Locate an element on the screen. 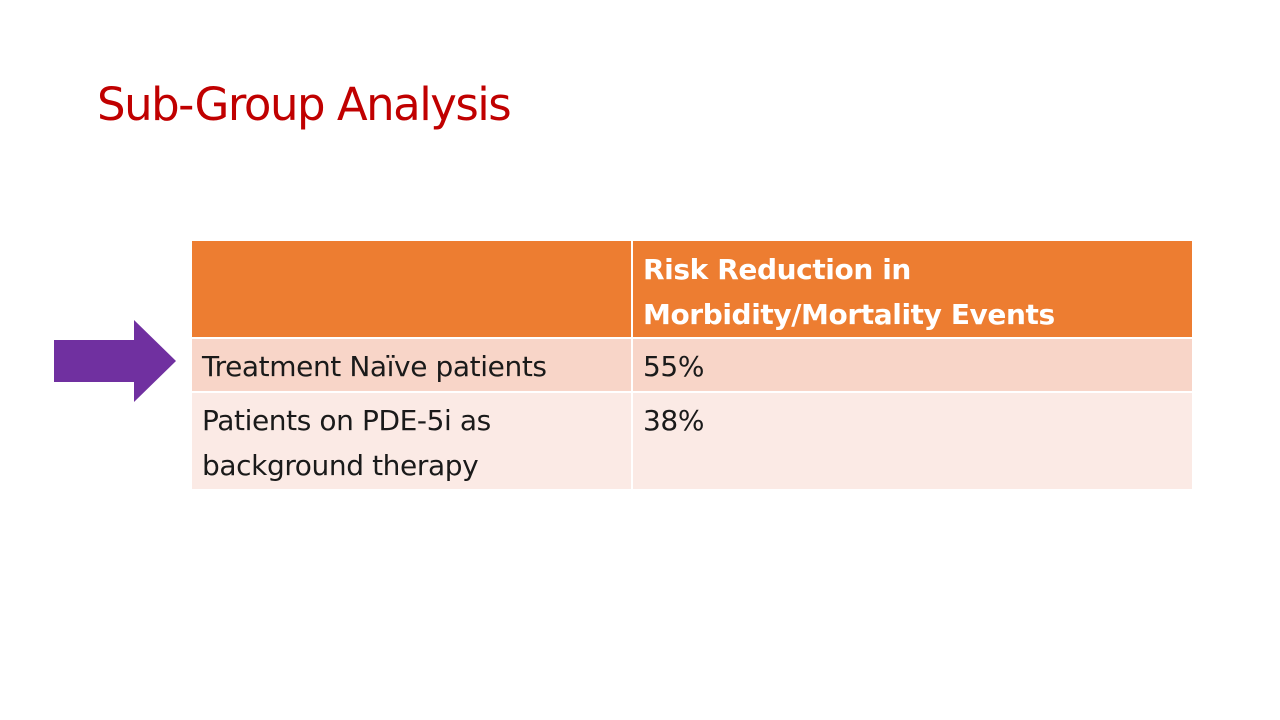 The image size is (1280, 720). row-label-cell: Patients on PDE-5i as background therapy is located at coordinates (412, 441).